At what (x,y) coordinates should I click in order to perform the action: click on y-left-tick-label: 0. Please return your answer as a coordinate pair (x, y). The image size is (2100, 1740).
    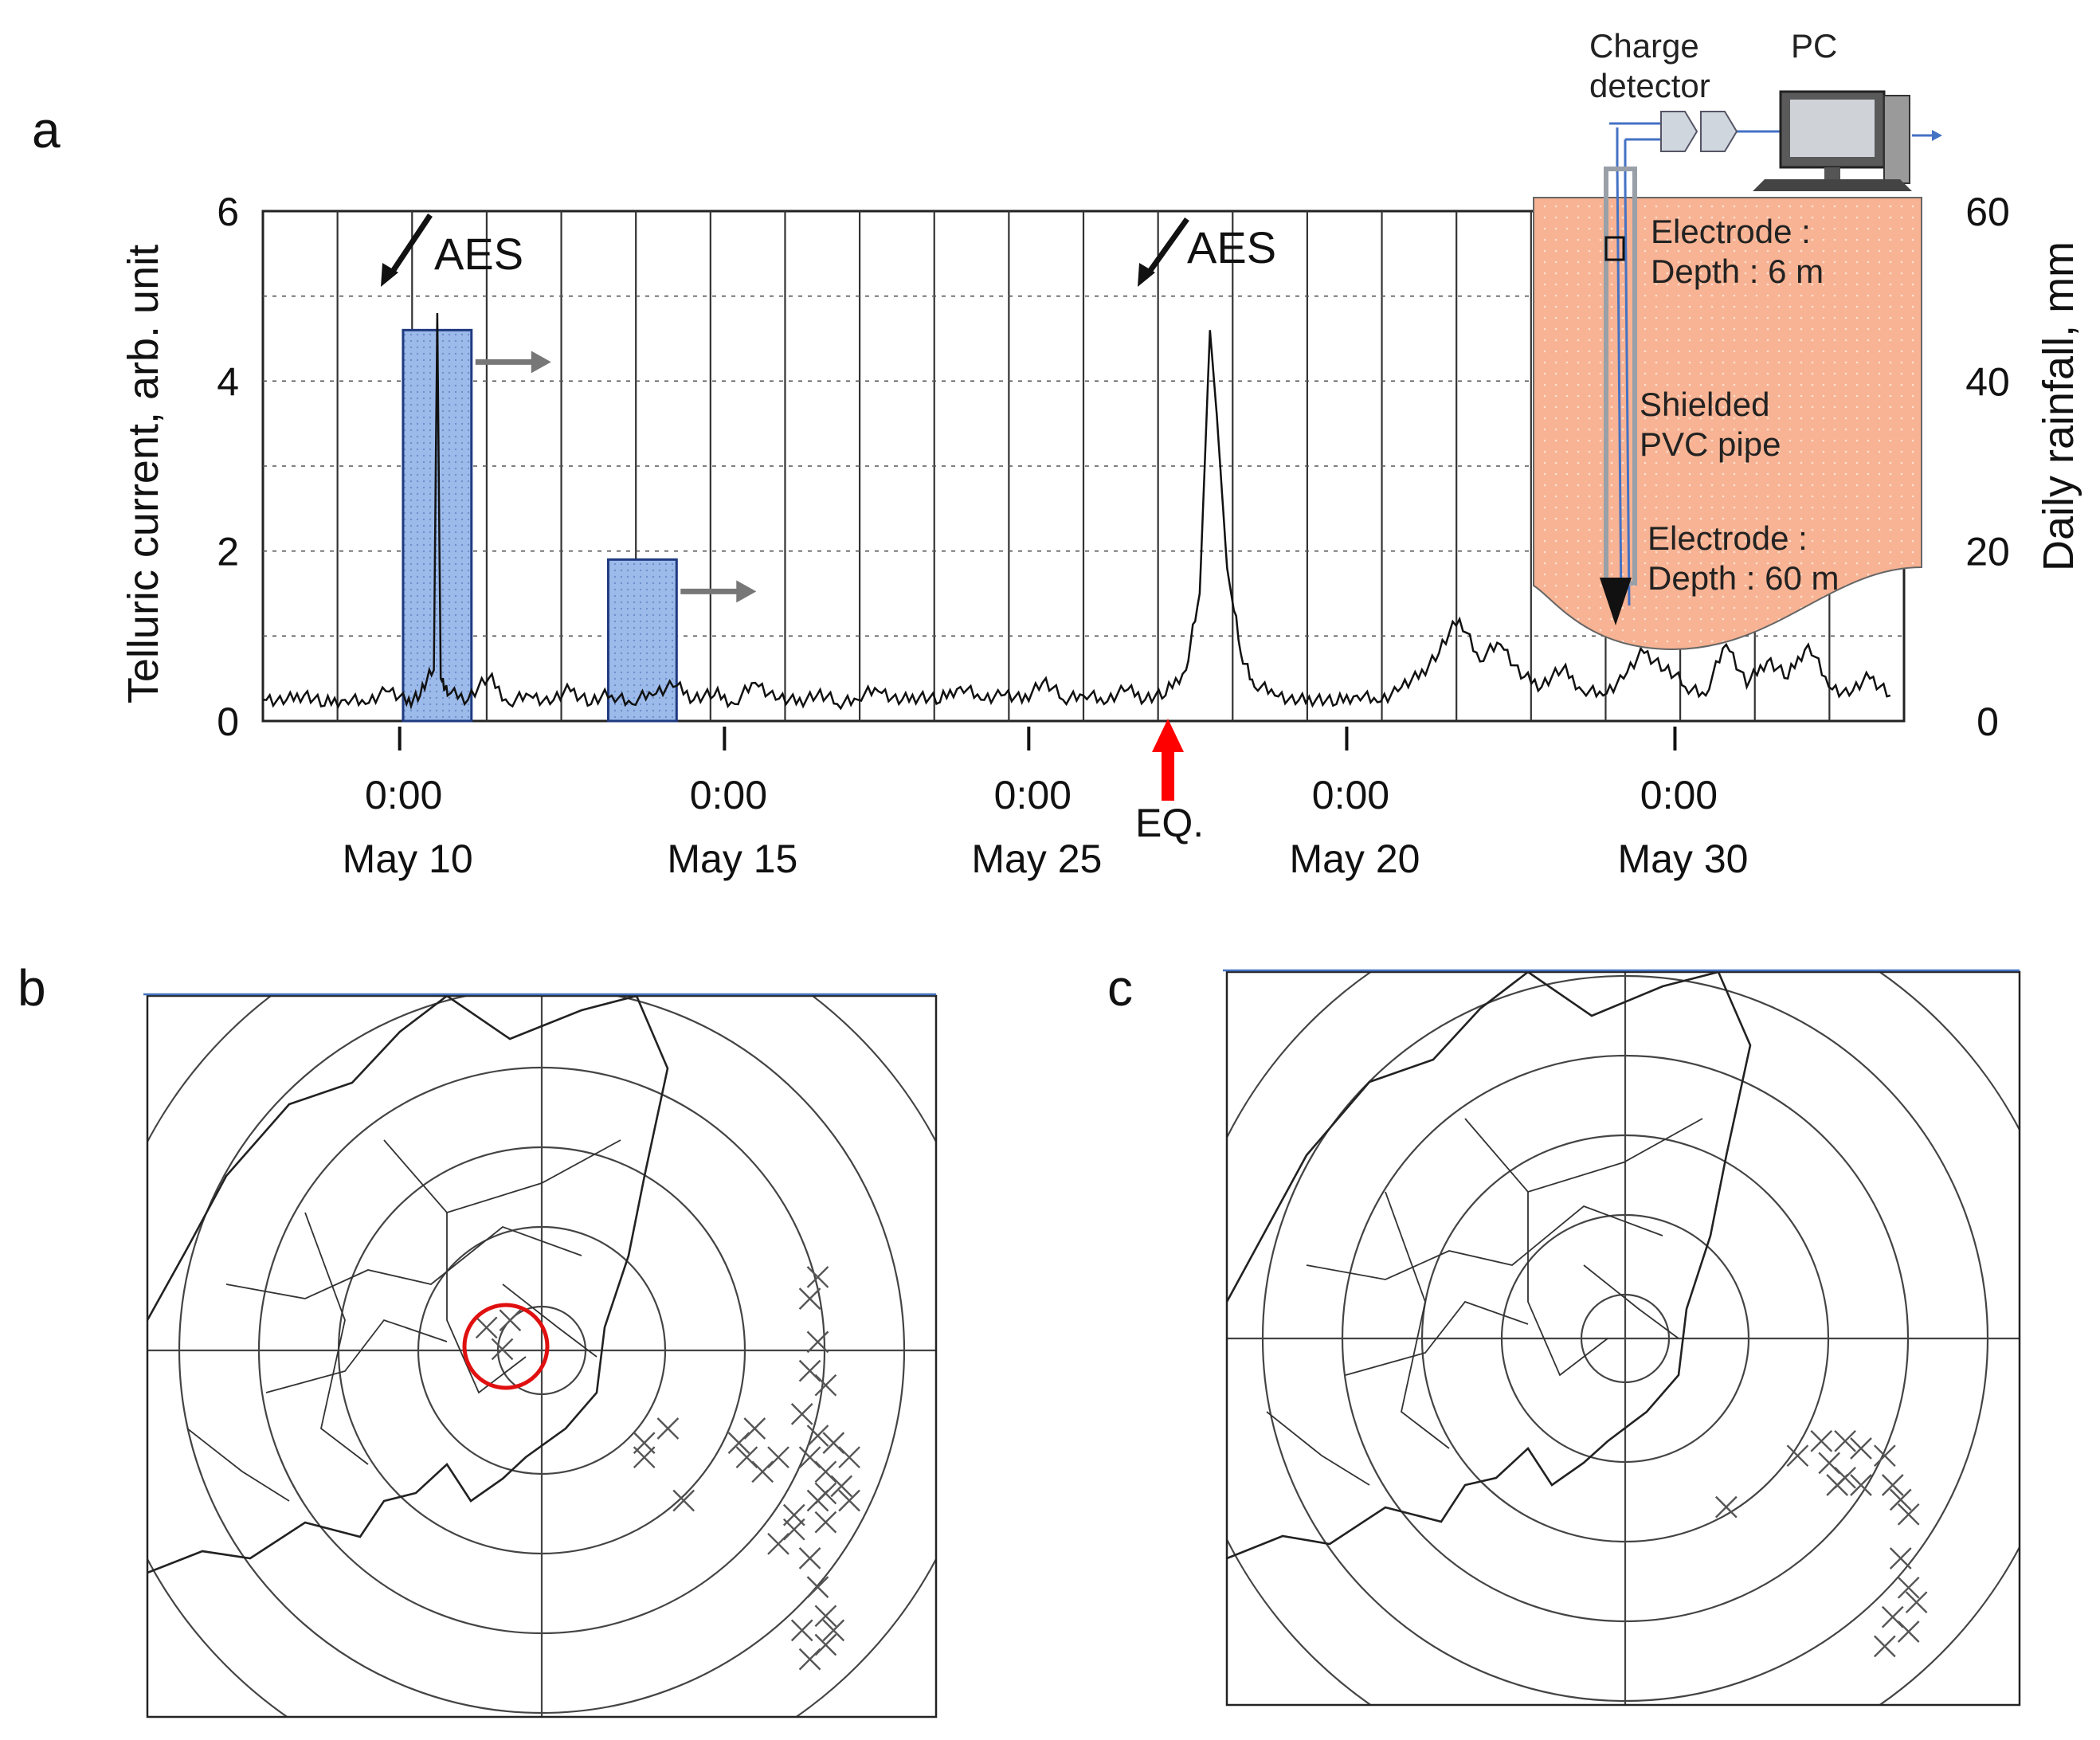
    Looking at the image, I should click on (228, 722).